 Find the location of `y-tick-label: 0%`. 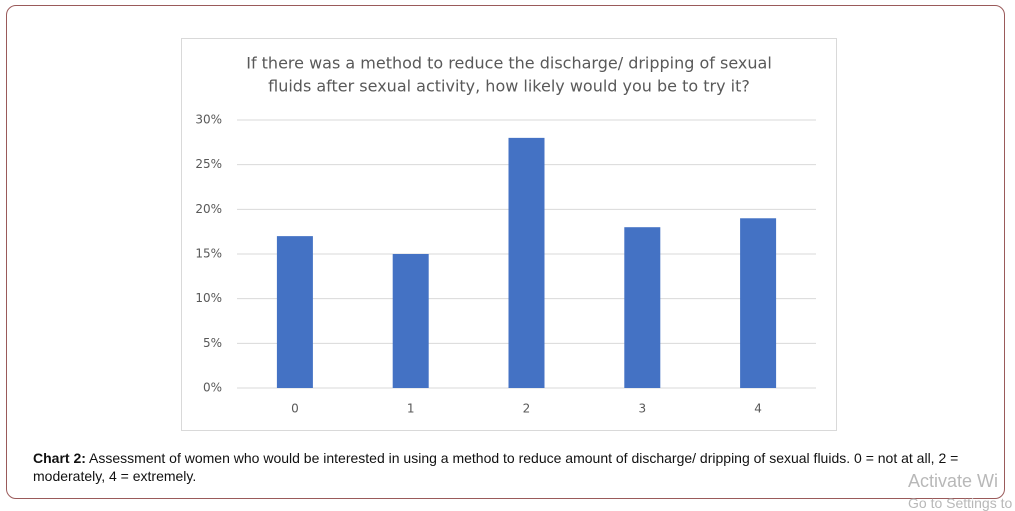

y-tick-label: 0% is located at coordinates (212, 388).